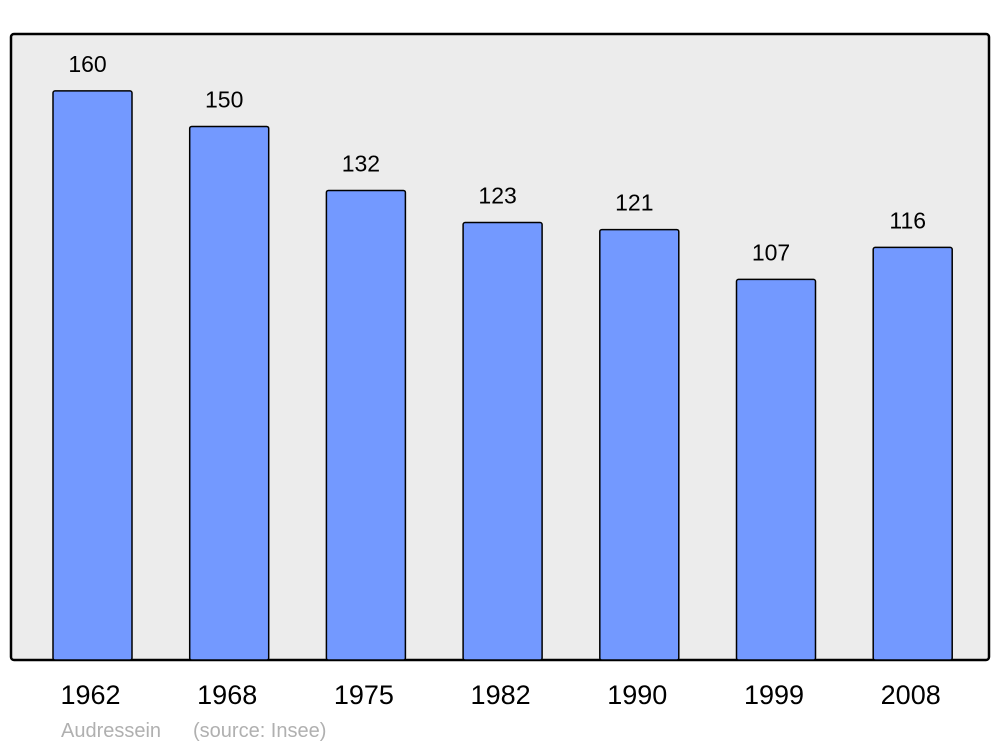  Describe the element at coordinates (90, 695) in the screenshot. I see `x-tick-label: 1962` at that location.